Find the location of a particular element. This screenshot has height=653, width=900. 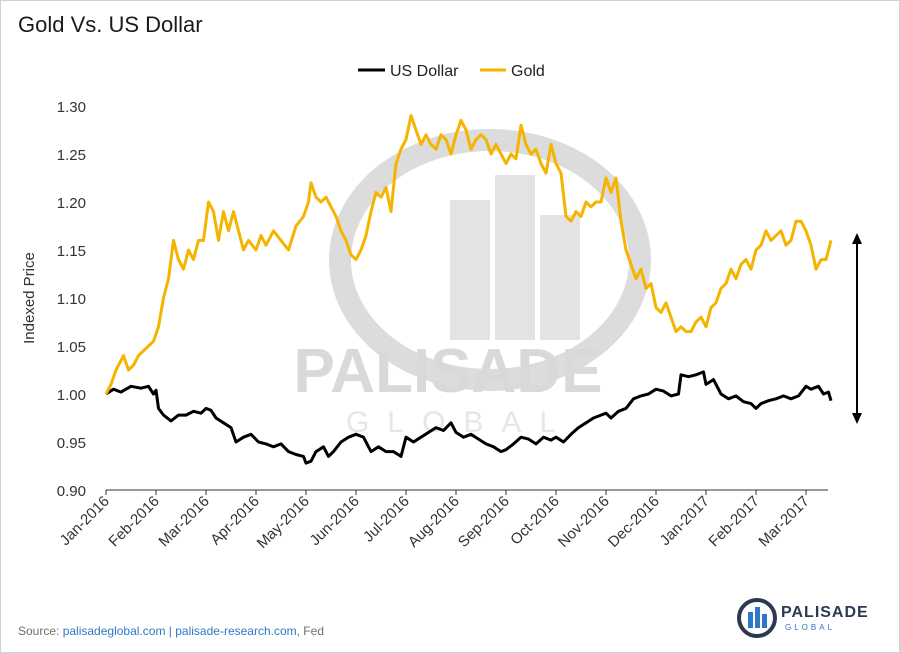

y-tick-label: 1.20 is located at coordinates (71, 203).